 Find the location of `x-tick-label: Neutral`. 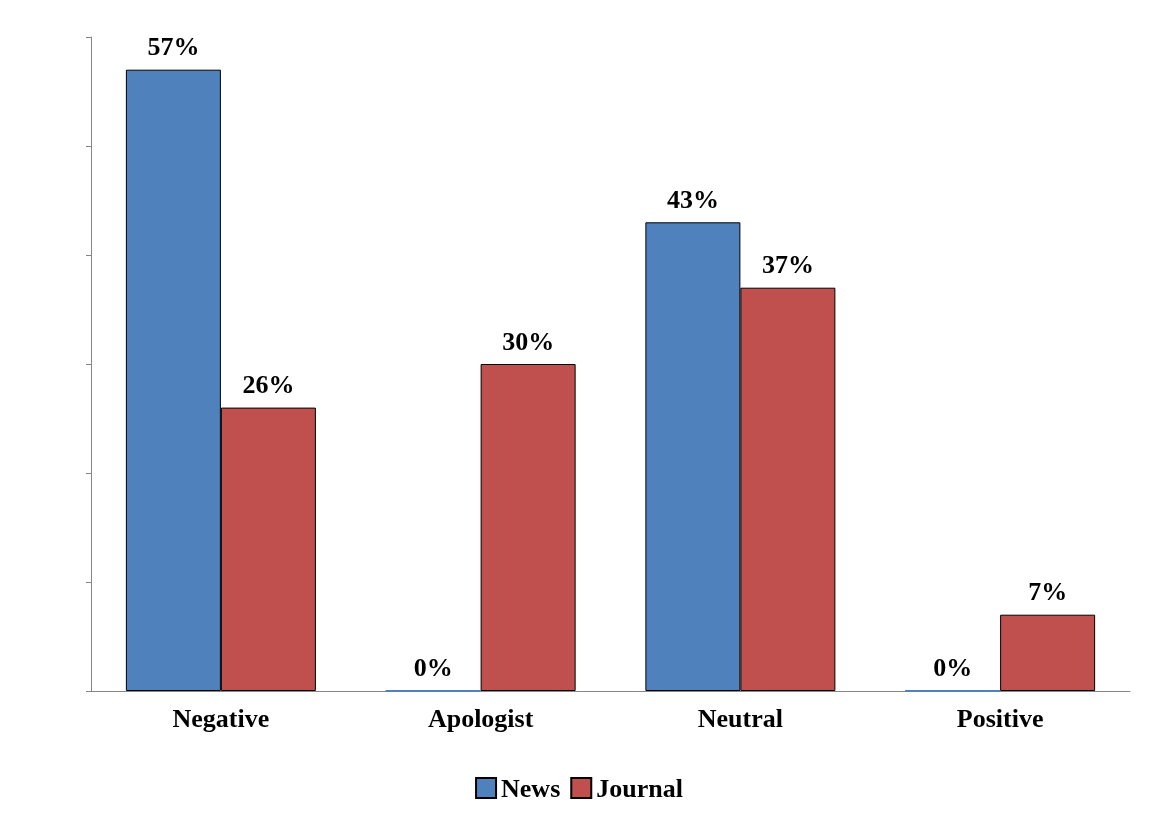

x-tick-label: Neutral is located at coordinates (740, 718).